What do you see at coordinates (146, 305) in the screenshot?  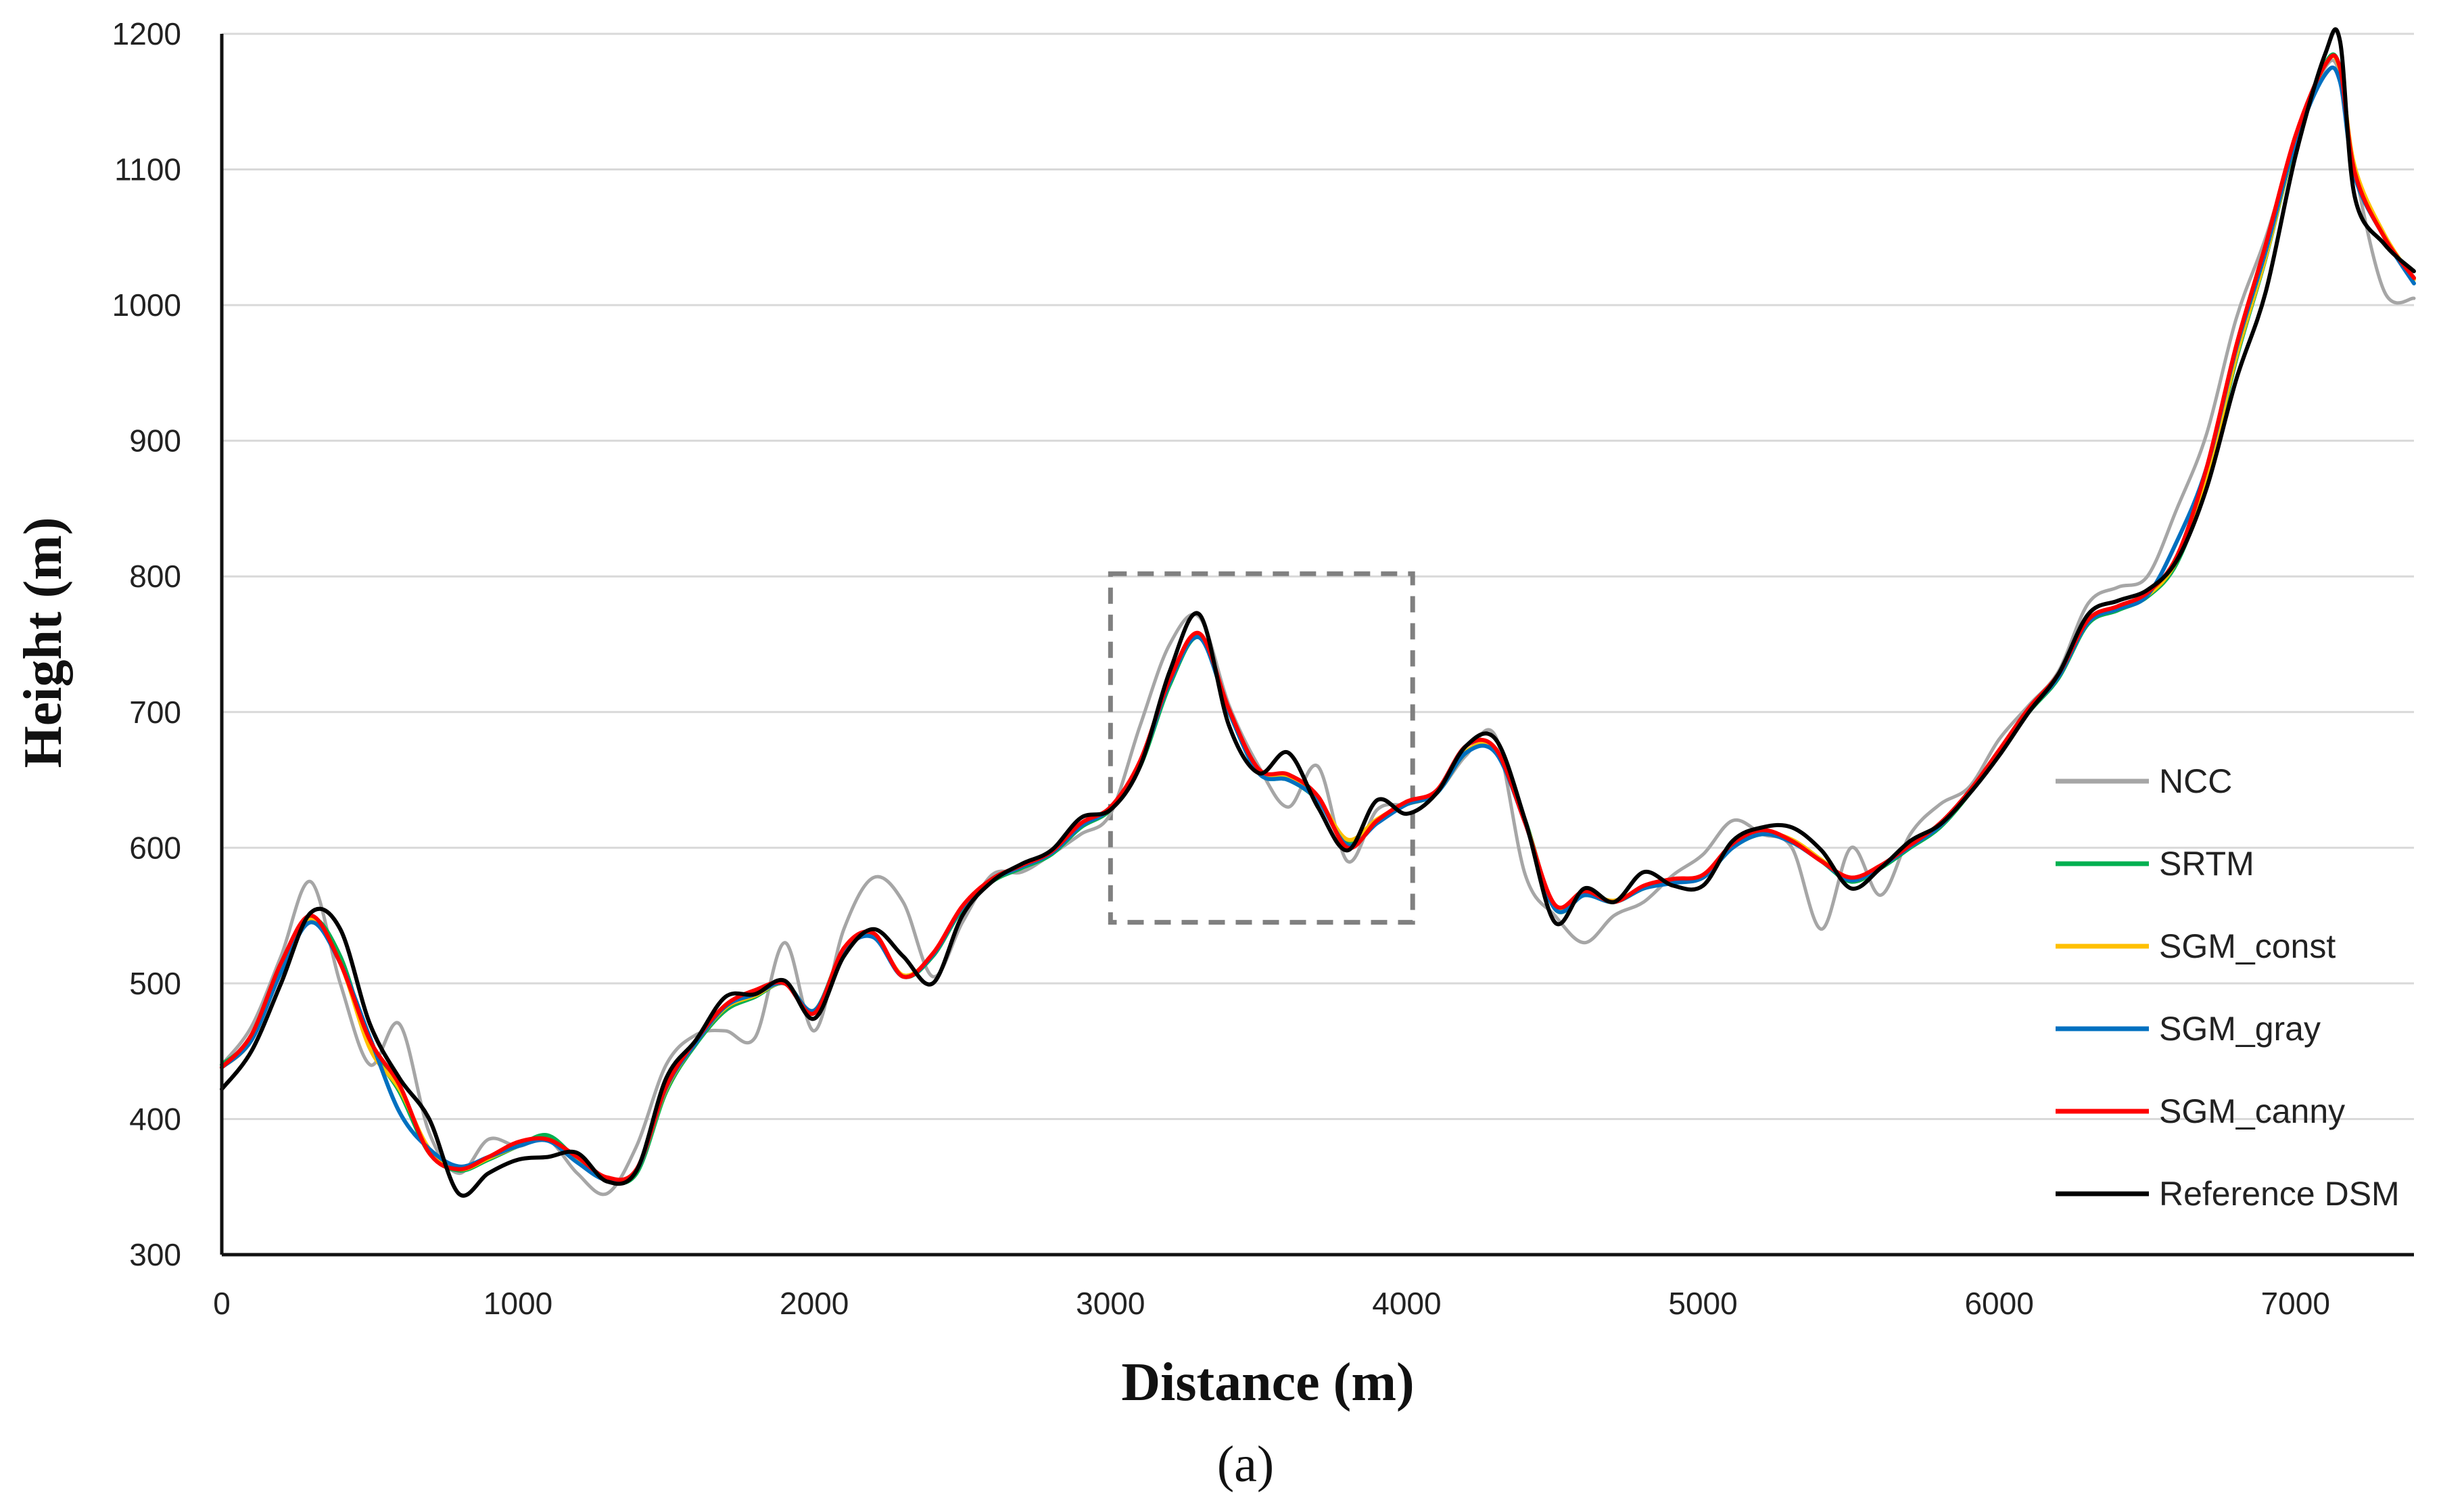 I see `y-tick-label: 1000` at bounding box center [146, 305].